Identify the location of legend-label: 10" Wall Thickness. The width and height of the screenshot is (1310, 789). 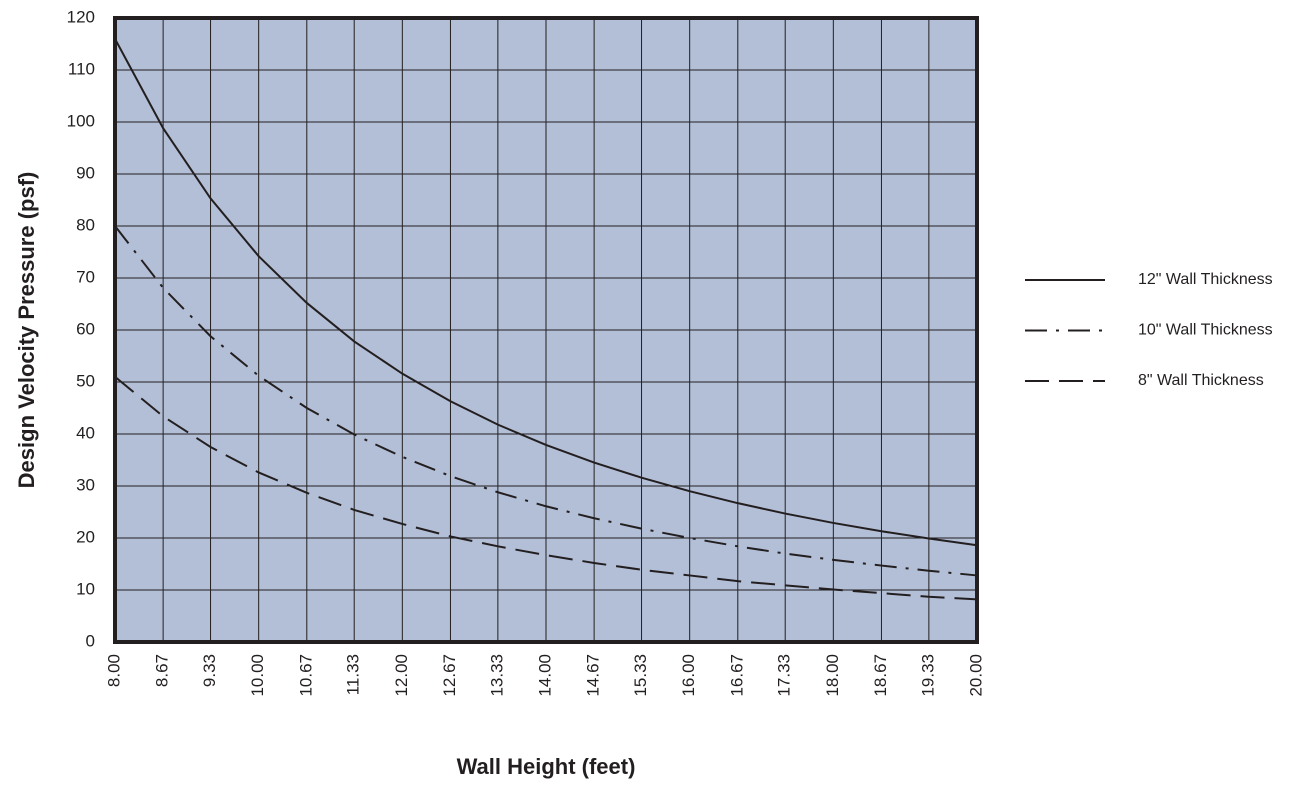
(1205, 330).